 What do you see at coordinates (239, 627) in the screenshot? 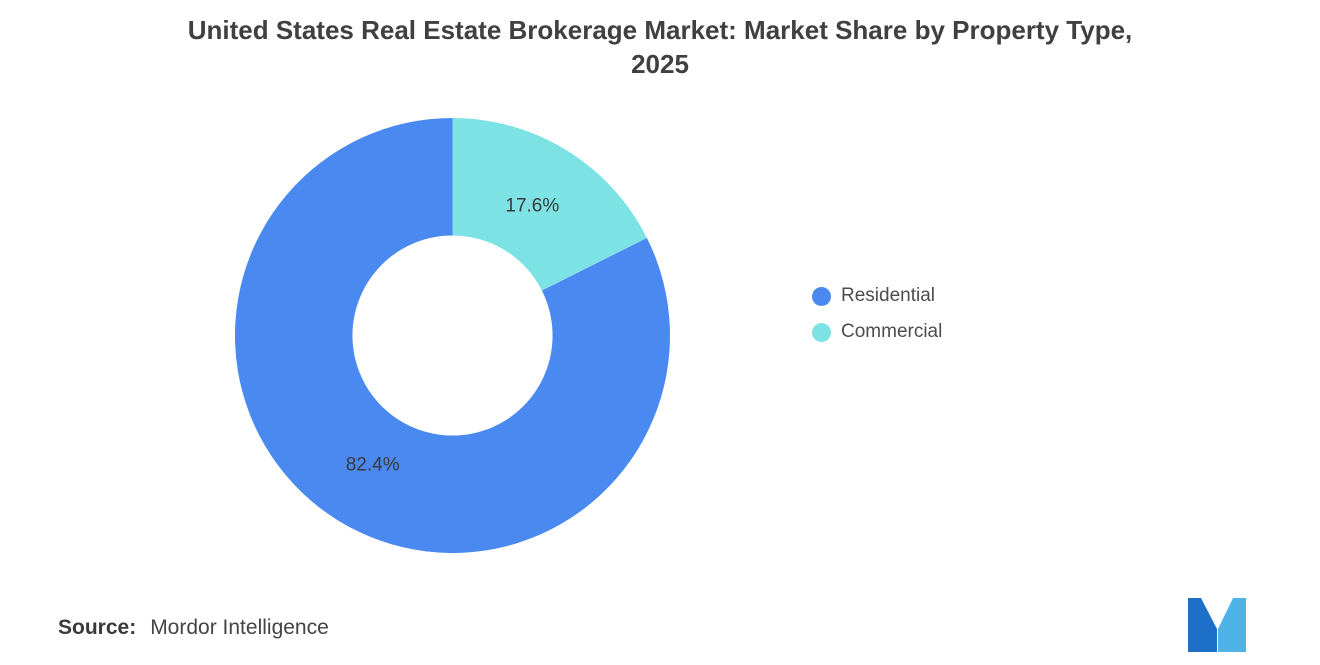
I see `source-value: Mordor Intelligence` at bounding box center [239, 627].